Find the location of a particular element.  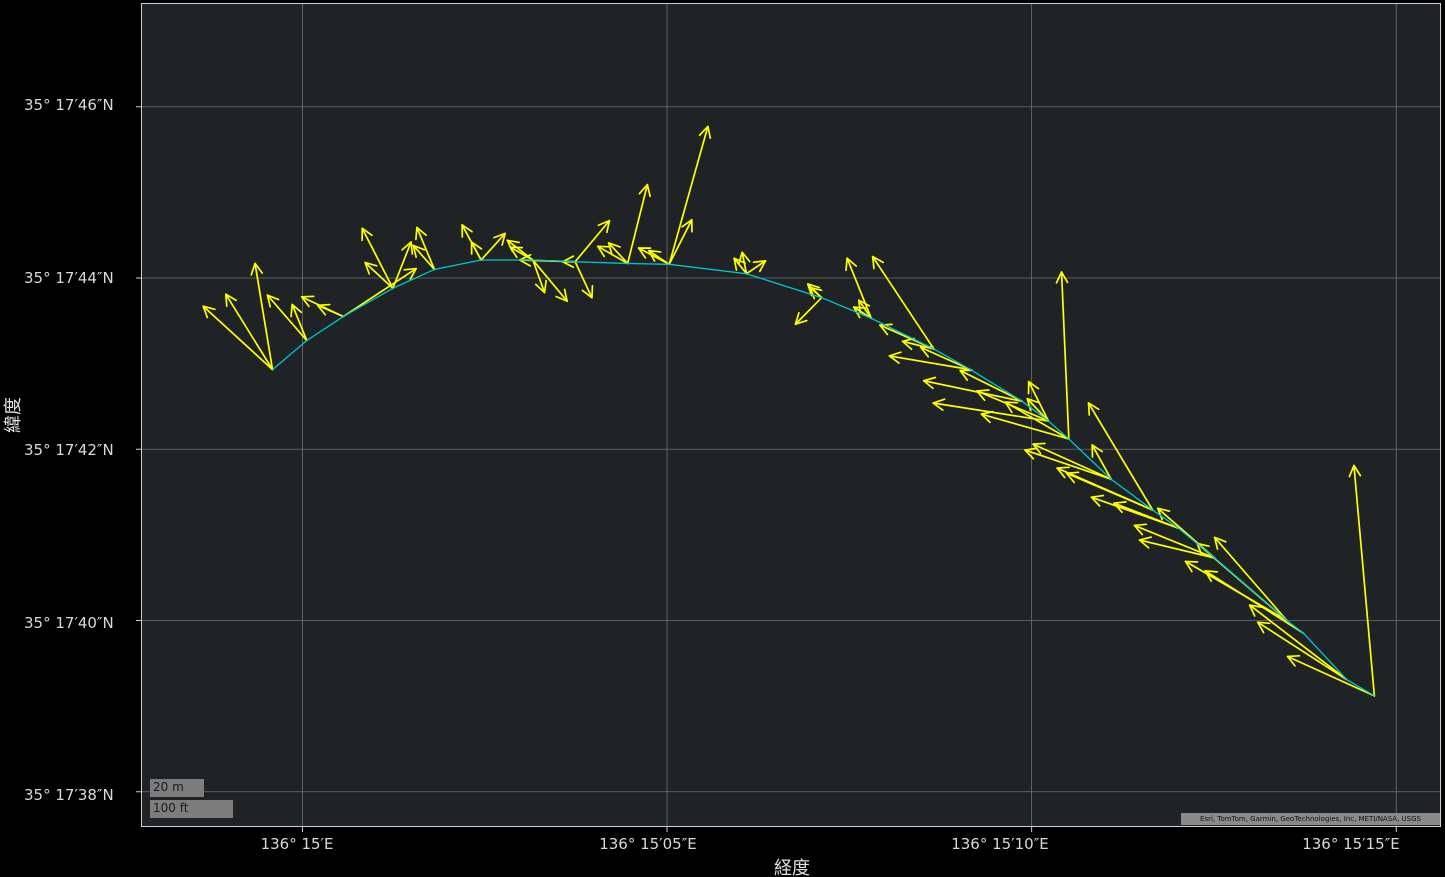

x-tick-label: 136° 15′15″E is located at coordinates (1351, 844).